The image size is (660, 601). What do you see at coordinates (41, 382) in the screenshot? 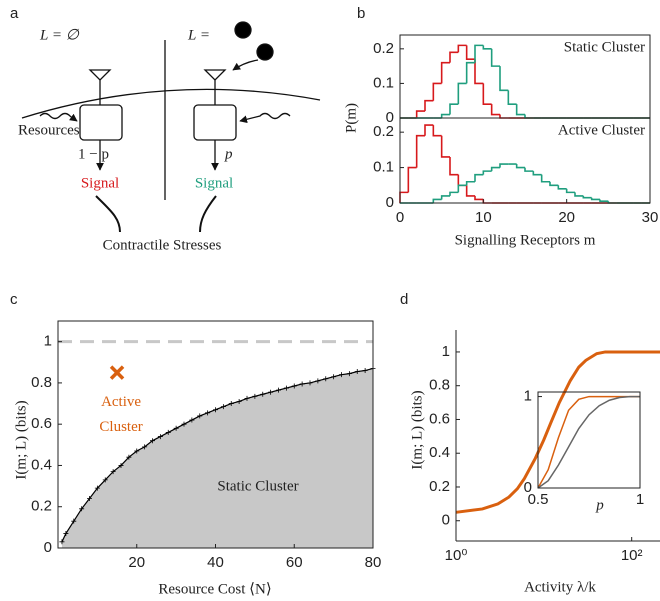
I see `y-tick-label: 0.8` at bounding box center [41, 382].